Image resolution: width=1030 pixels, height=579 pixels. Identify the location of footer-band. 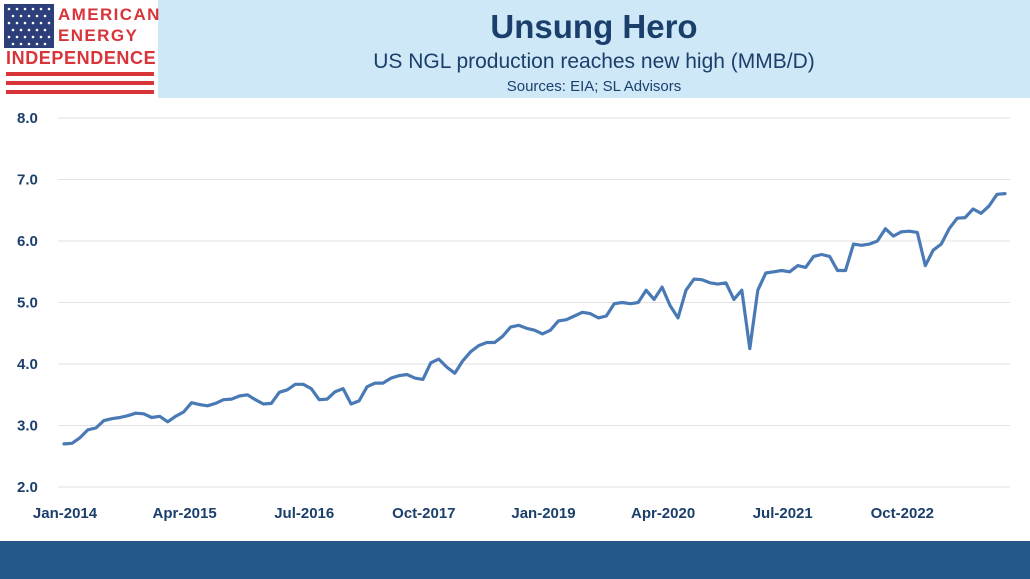
(515, 560).